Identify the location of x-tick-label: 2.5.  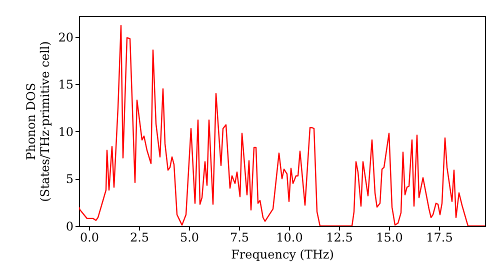
(140, 237).